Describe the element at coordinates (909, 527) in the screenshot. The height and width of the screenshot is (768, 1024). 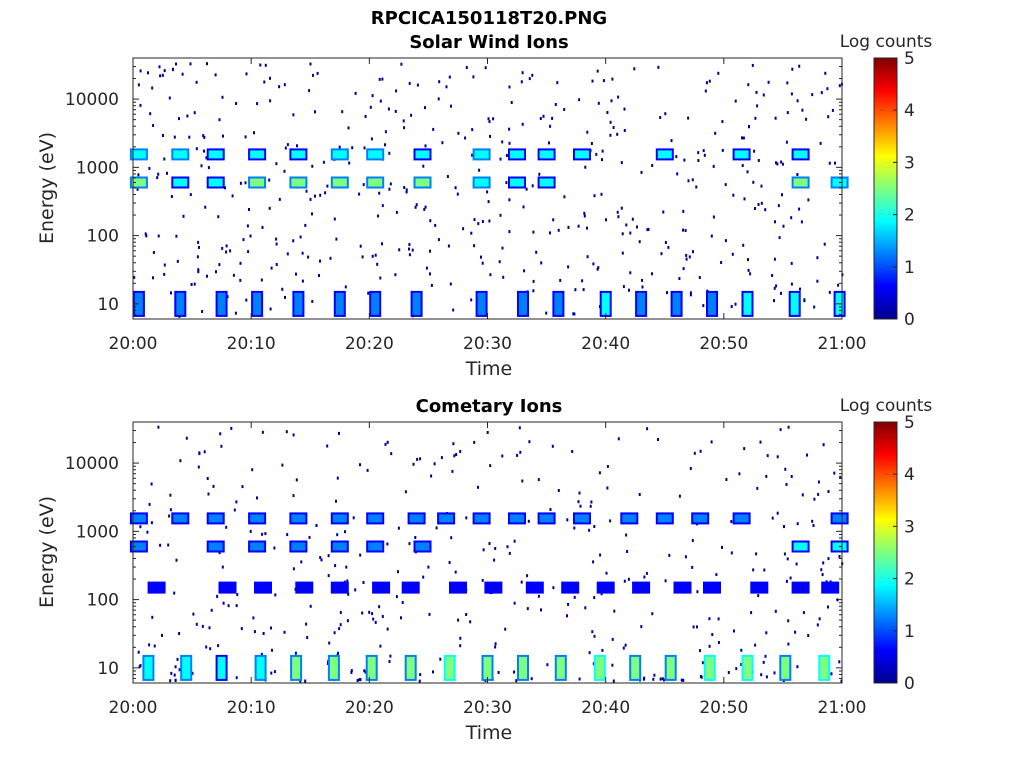
I see `colorbar-tick-label: 3` at that location.